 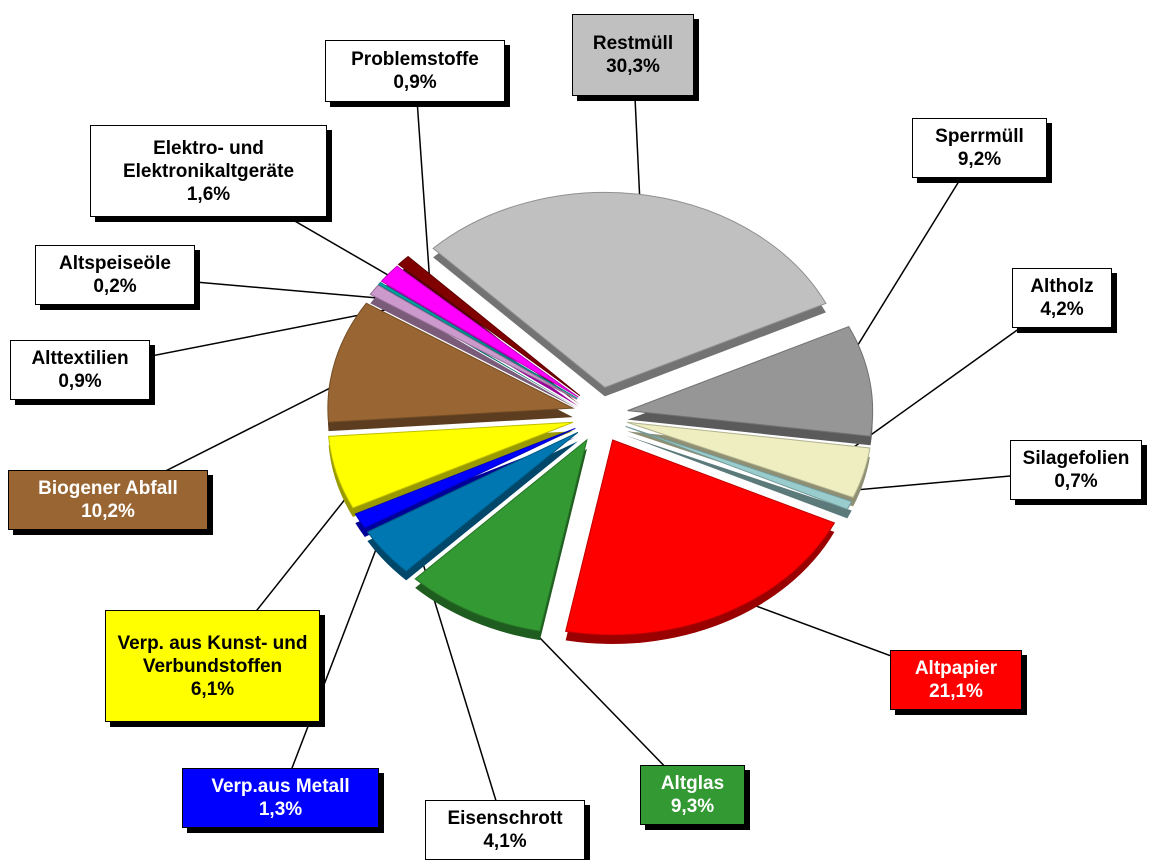 I want to click on slice-label: Altholz 4,2%, so click(x=1062, y=298).